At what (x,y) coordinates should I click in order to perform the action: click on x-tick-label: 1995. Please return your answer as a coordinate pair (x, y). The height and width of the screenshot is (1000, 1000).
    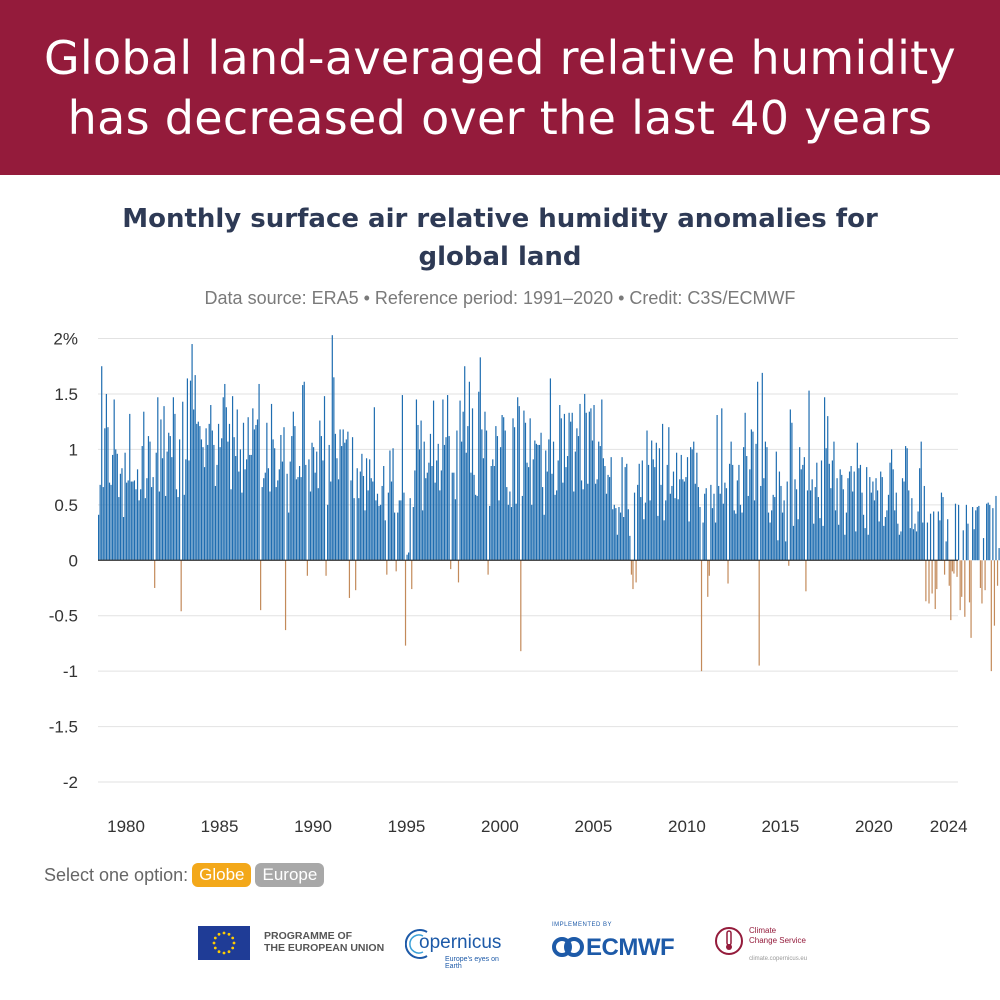
    Looking at the image, I should click on (407, 826).